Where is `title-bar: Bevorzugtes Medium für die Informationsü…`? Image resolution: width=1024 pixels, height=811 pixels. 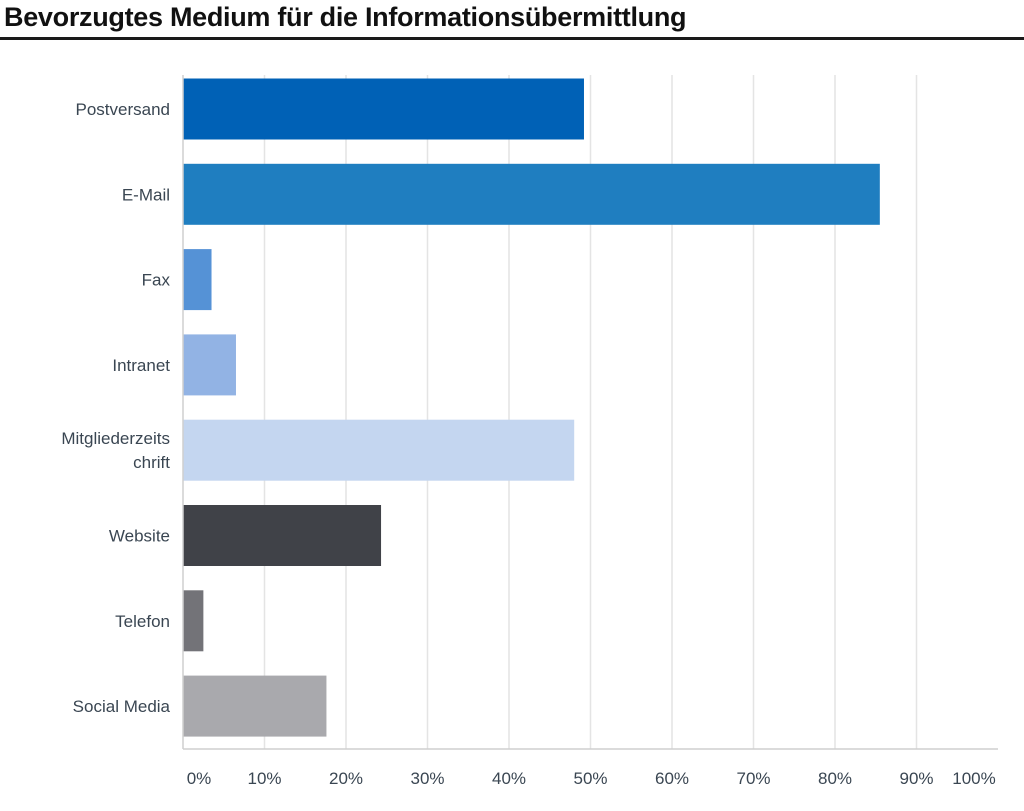 title-bar: Bevorzugtes Medium für die Informationsü… is located at coordinates (512, 20).